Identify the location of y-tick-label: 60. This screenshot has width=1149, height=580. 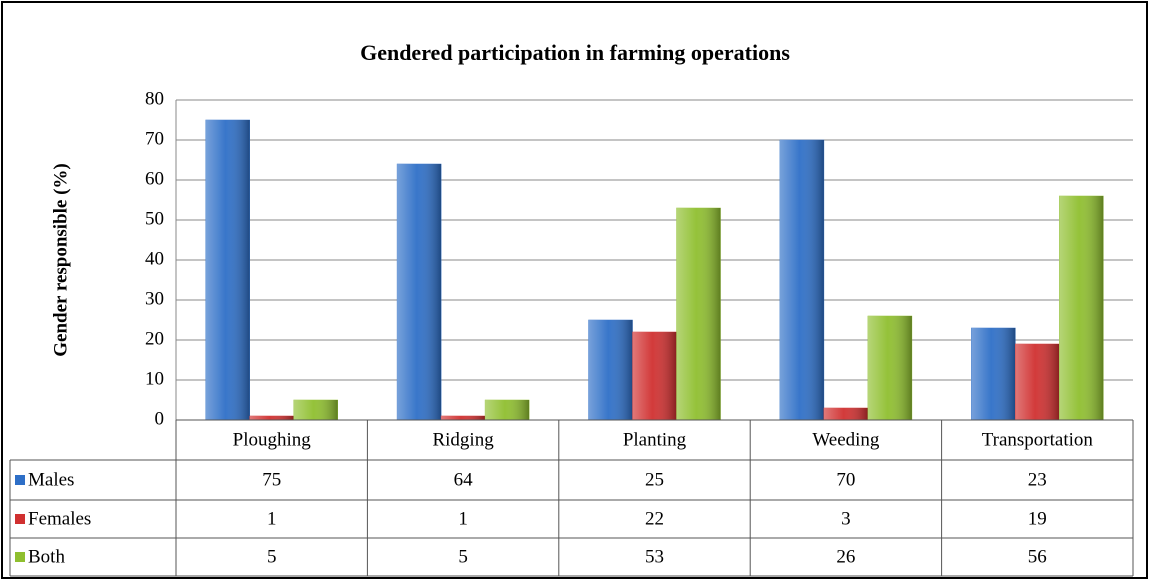
(154, 178).